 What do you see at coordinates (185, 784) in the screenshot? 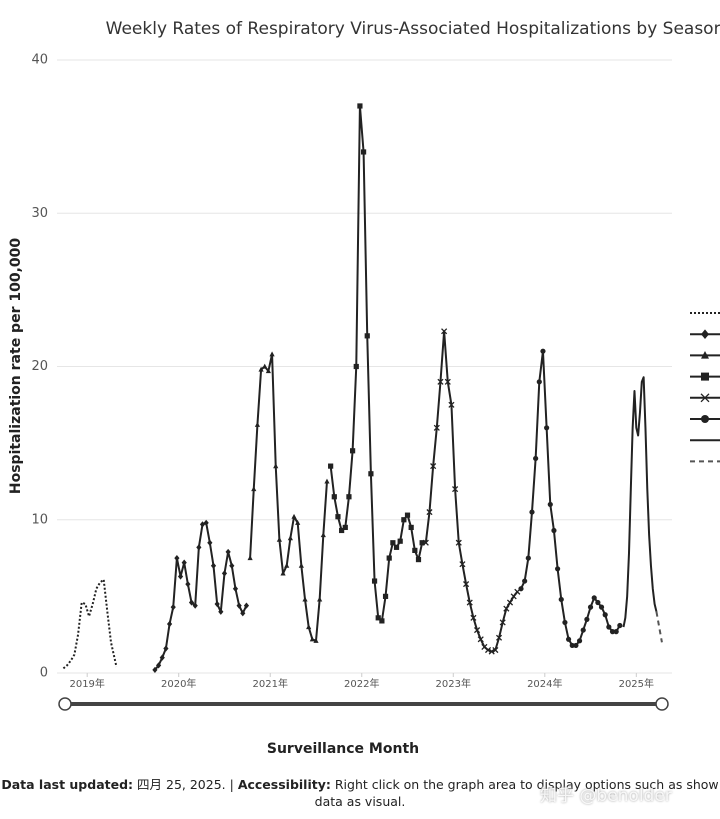
I see `footer-text: 四月 25, 2025. |` at bounding box center [185, 784].